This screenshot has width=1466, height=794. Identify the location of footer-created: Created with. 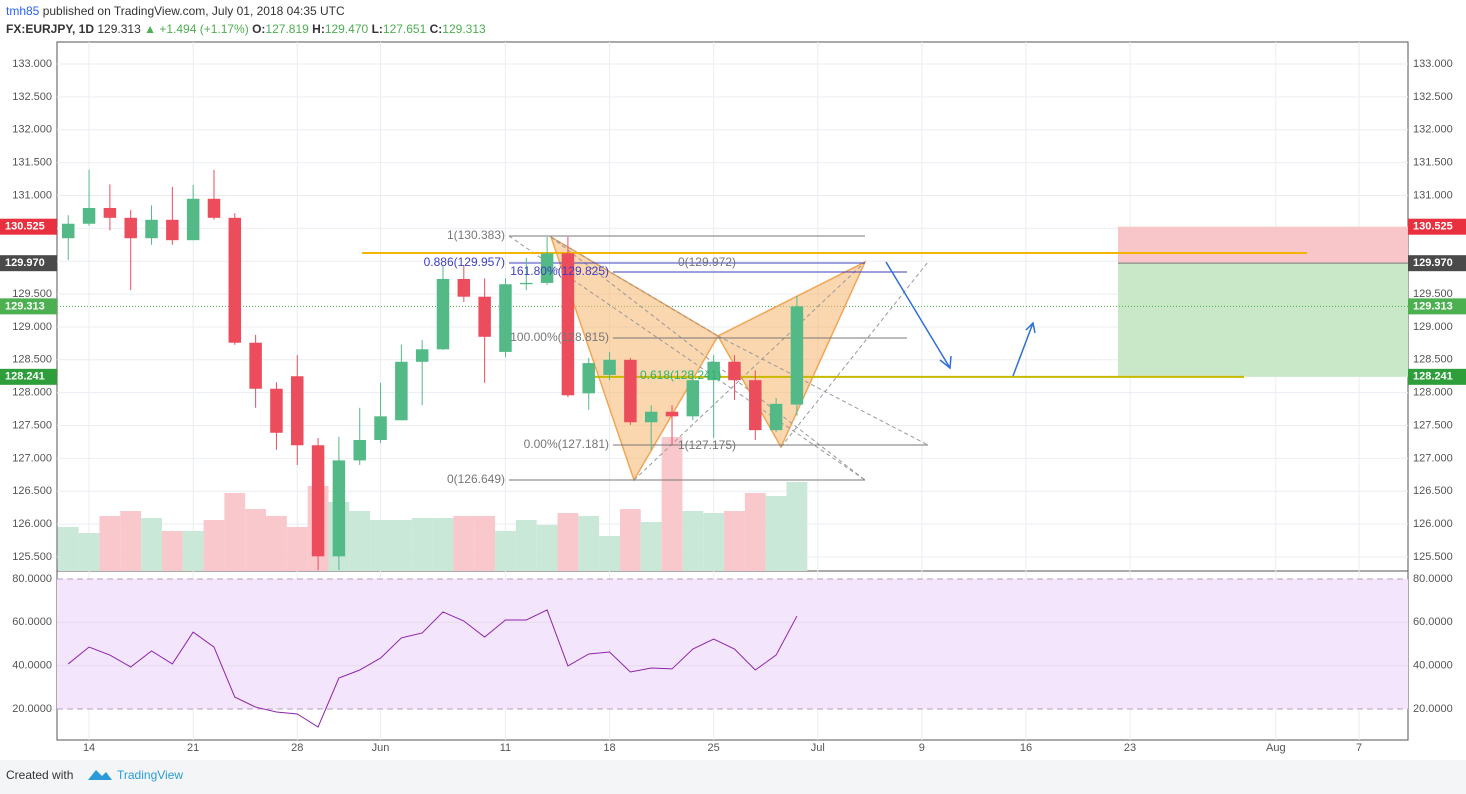
(39, 775).